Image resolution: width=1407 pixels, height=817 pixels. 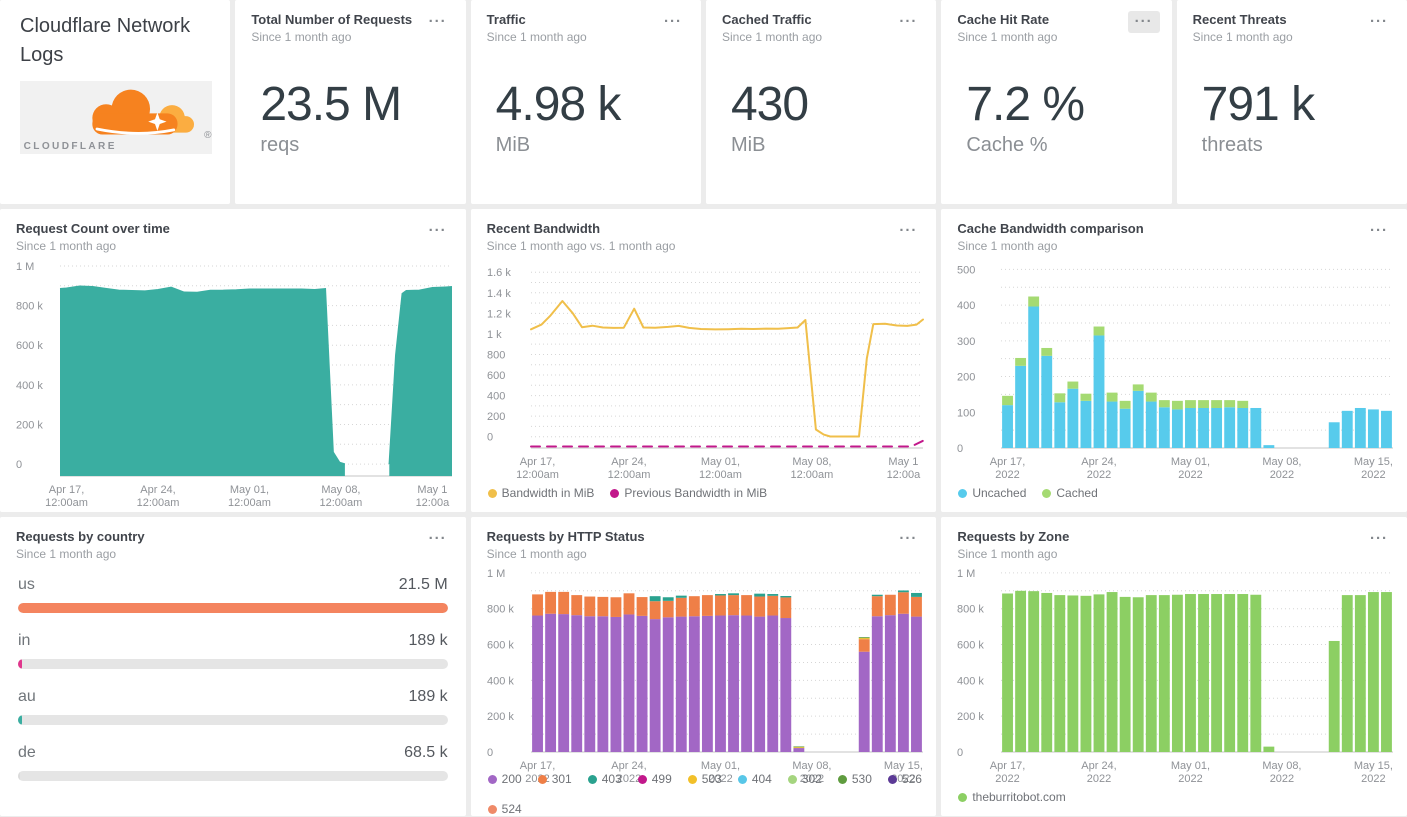 What do you see at coordinates (1232, 144) in the screenshot?
I see `stat-unit: threats` at bounding box center [1232, 144].